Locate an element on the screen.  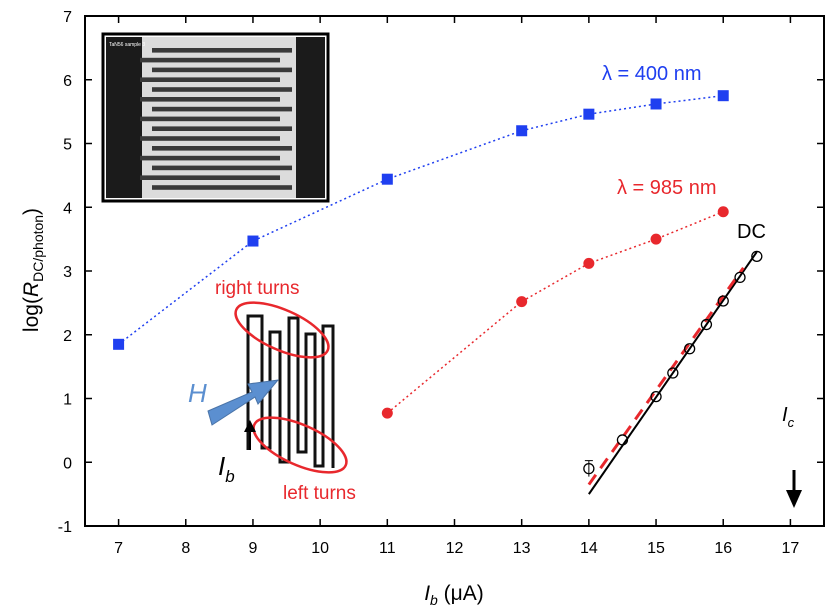
x-tick-label: 11 is located at coordinates (387, 548).